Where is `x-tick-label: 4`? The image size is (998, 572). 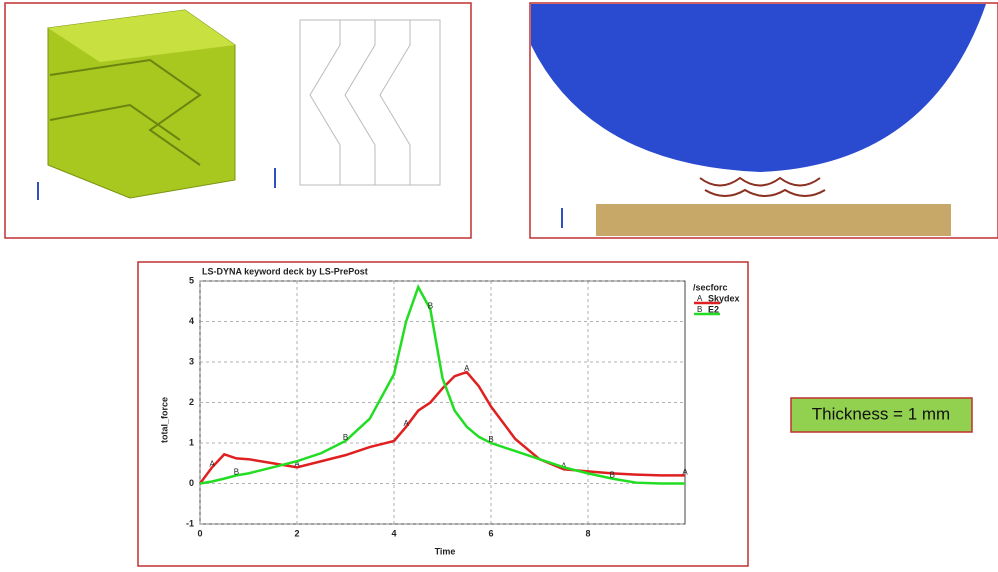 x-tick-label: 4 is located at coordinates (393, 533).